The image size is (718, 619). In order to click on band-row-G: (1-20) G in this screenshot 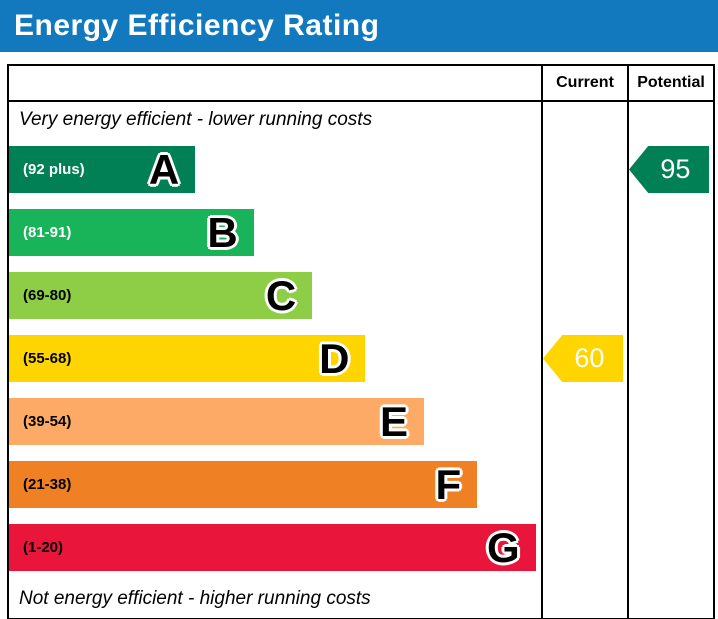, I will do `click(275, 547)`.